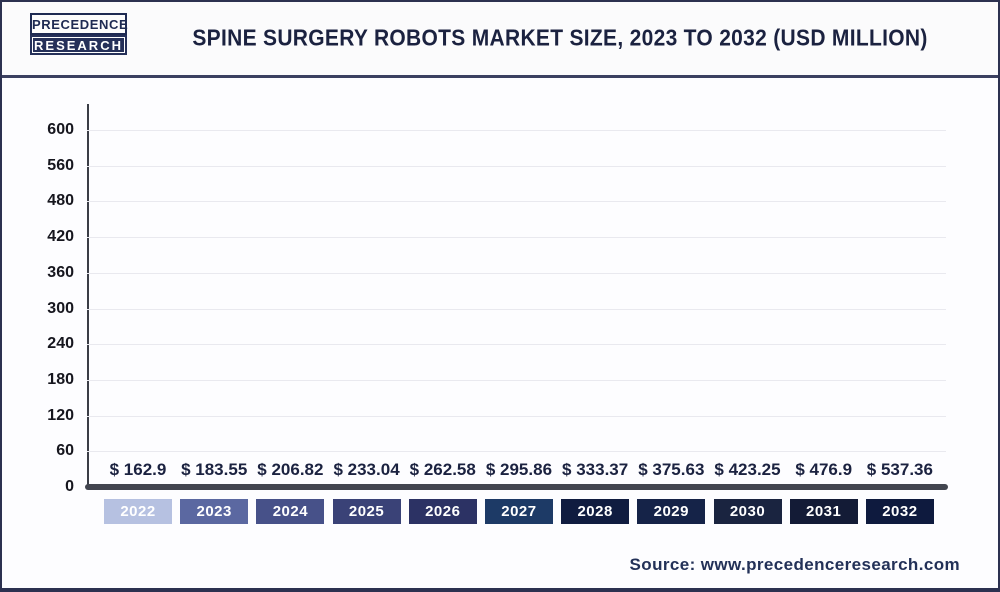  What do you see at coordinates (747, 469) in the screenshot?
I see `bar-value-label-2030: $ 423.25` at bounding box center [747, 469].